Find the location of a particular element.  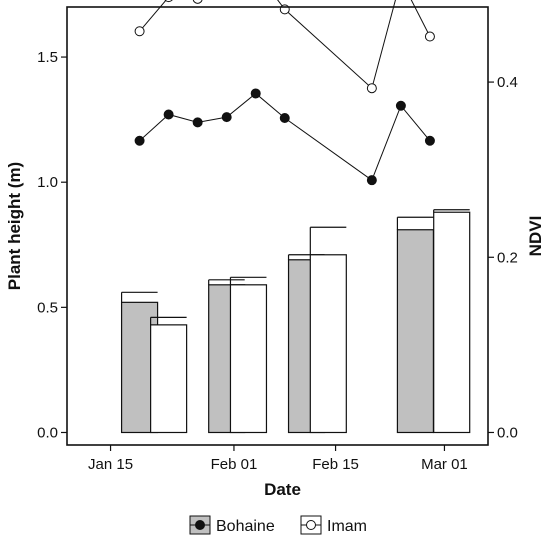

left-tick-label: 0.5 is located at coordinates (47, 307).